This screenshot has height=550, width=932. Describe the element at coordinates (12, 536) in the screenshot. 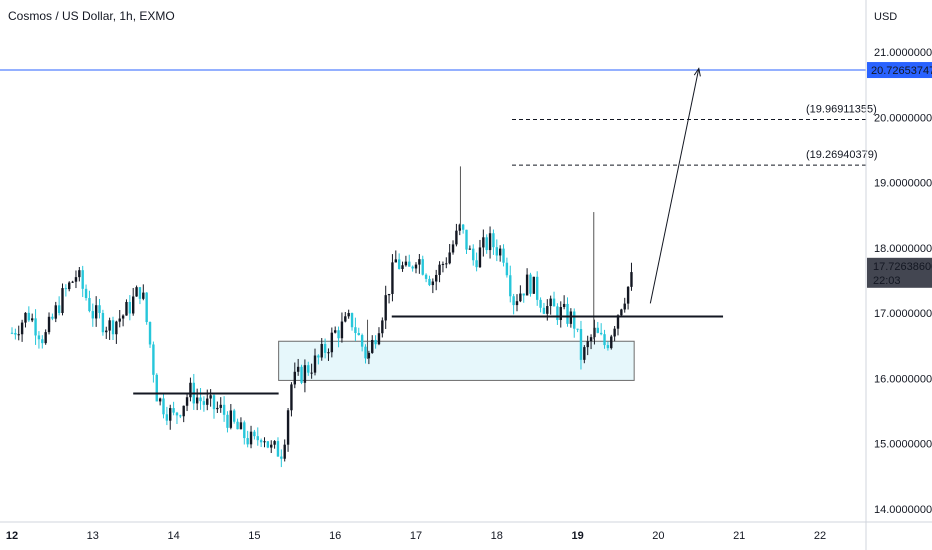

I see `x-tick-label: 12` at that location.